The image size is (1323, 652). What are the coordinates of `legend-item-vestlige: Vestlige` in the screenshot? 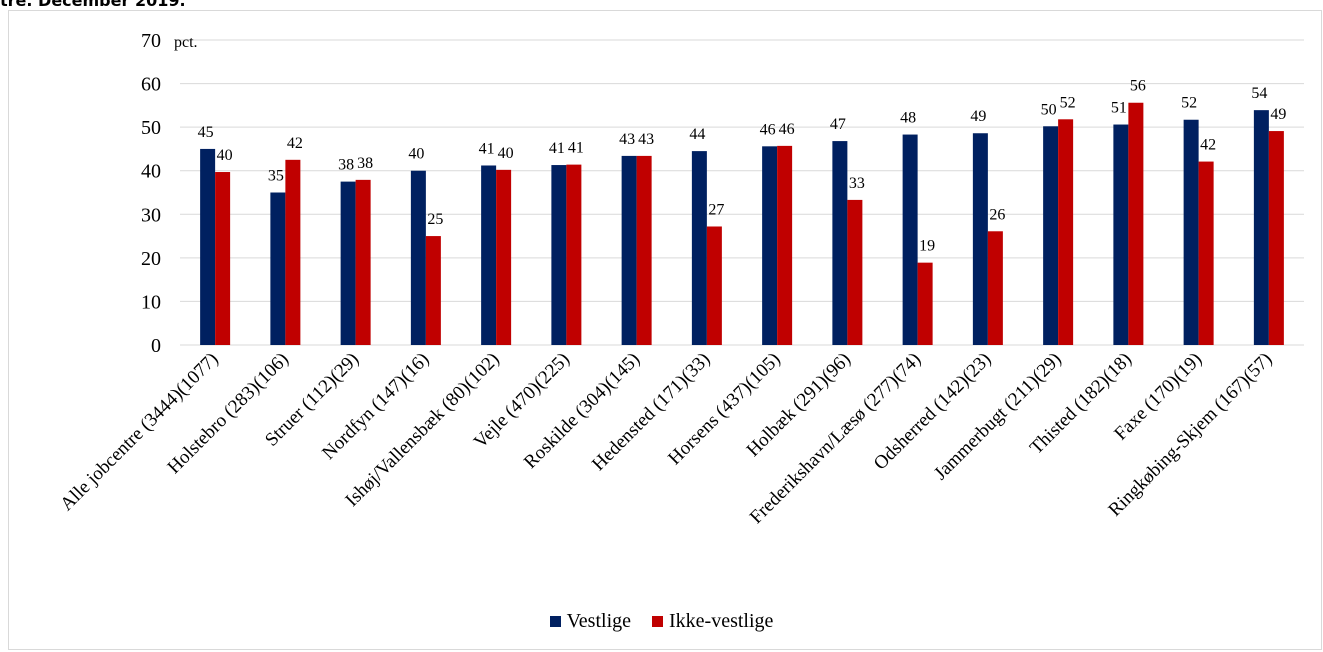 It's located at (590, 621).